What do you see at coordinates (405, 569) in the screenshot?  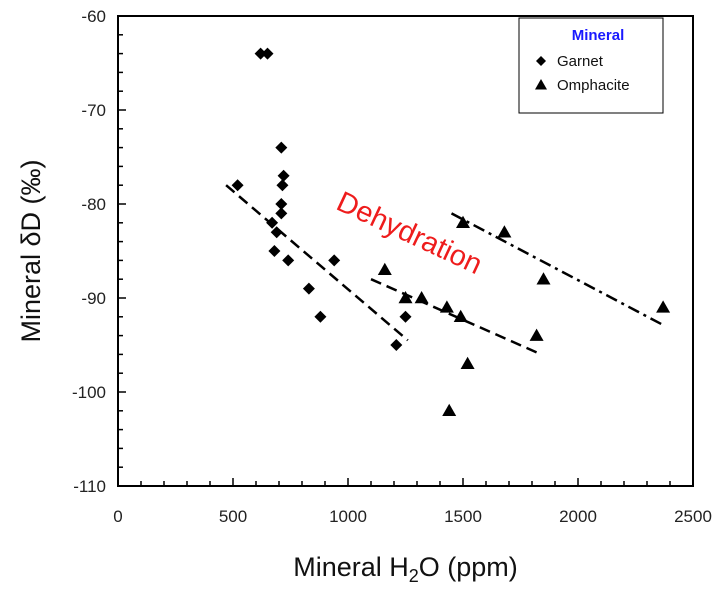 I see `x-axis-title: Mineral H2O (ppm)` at bounding box center [405, 569].